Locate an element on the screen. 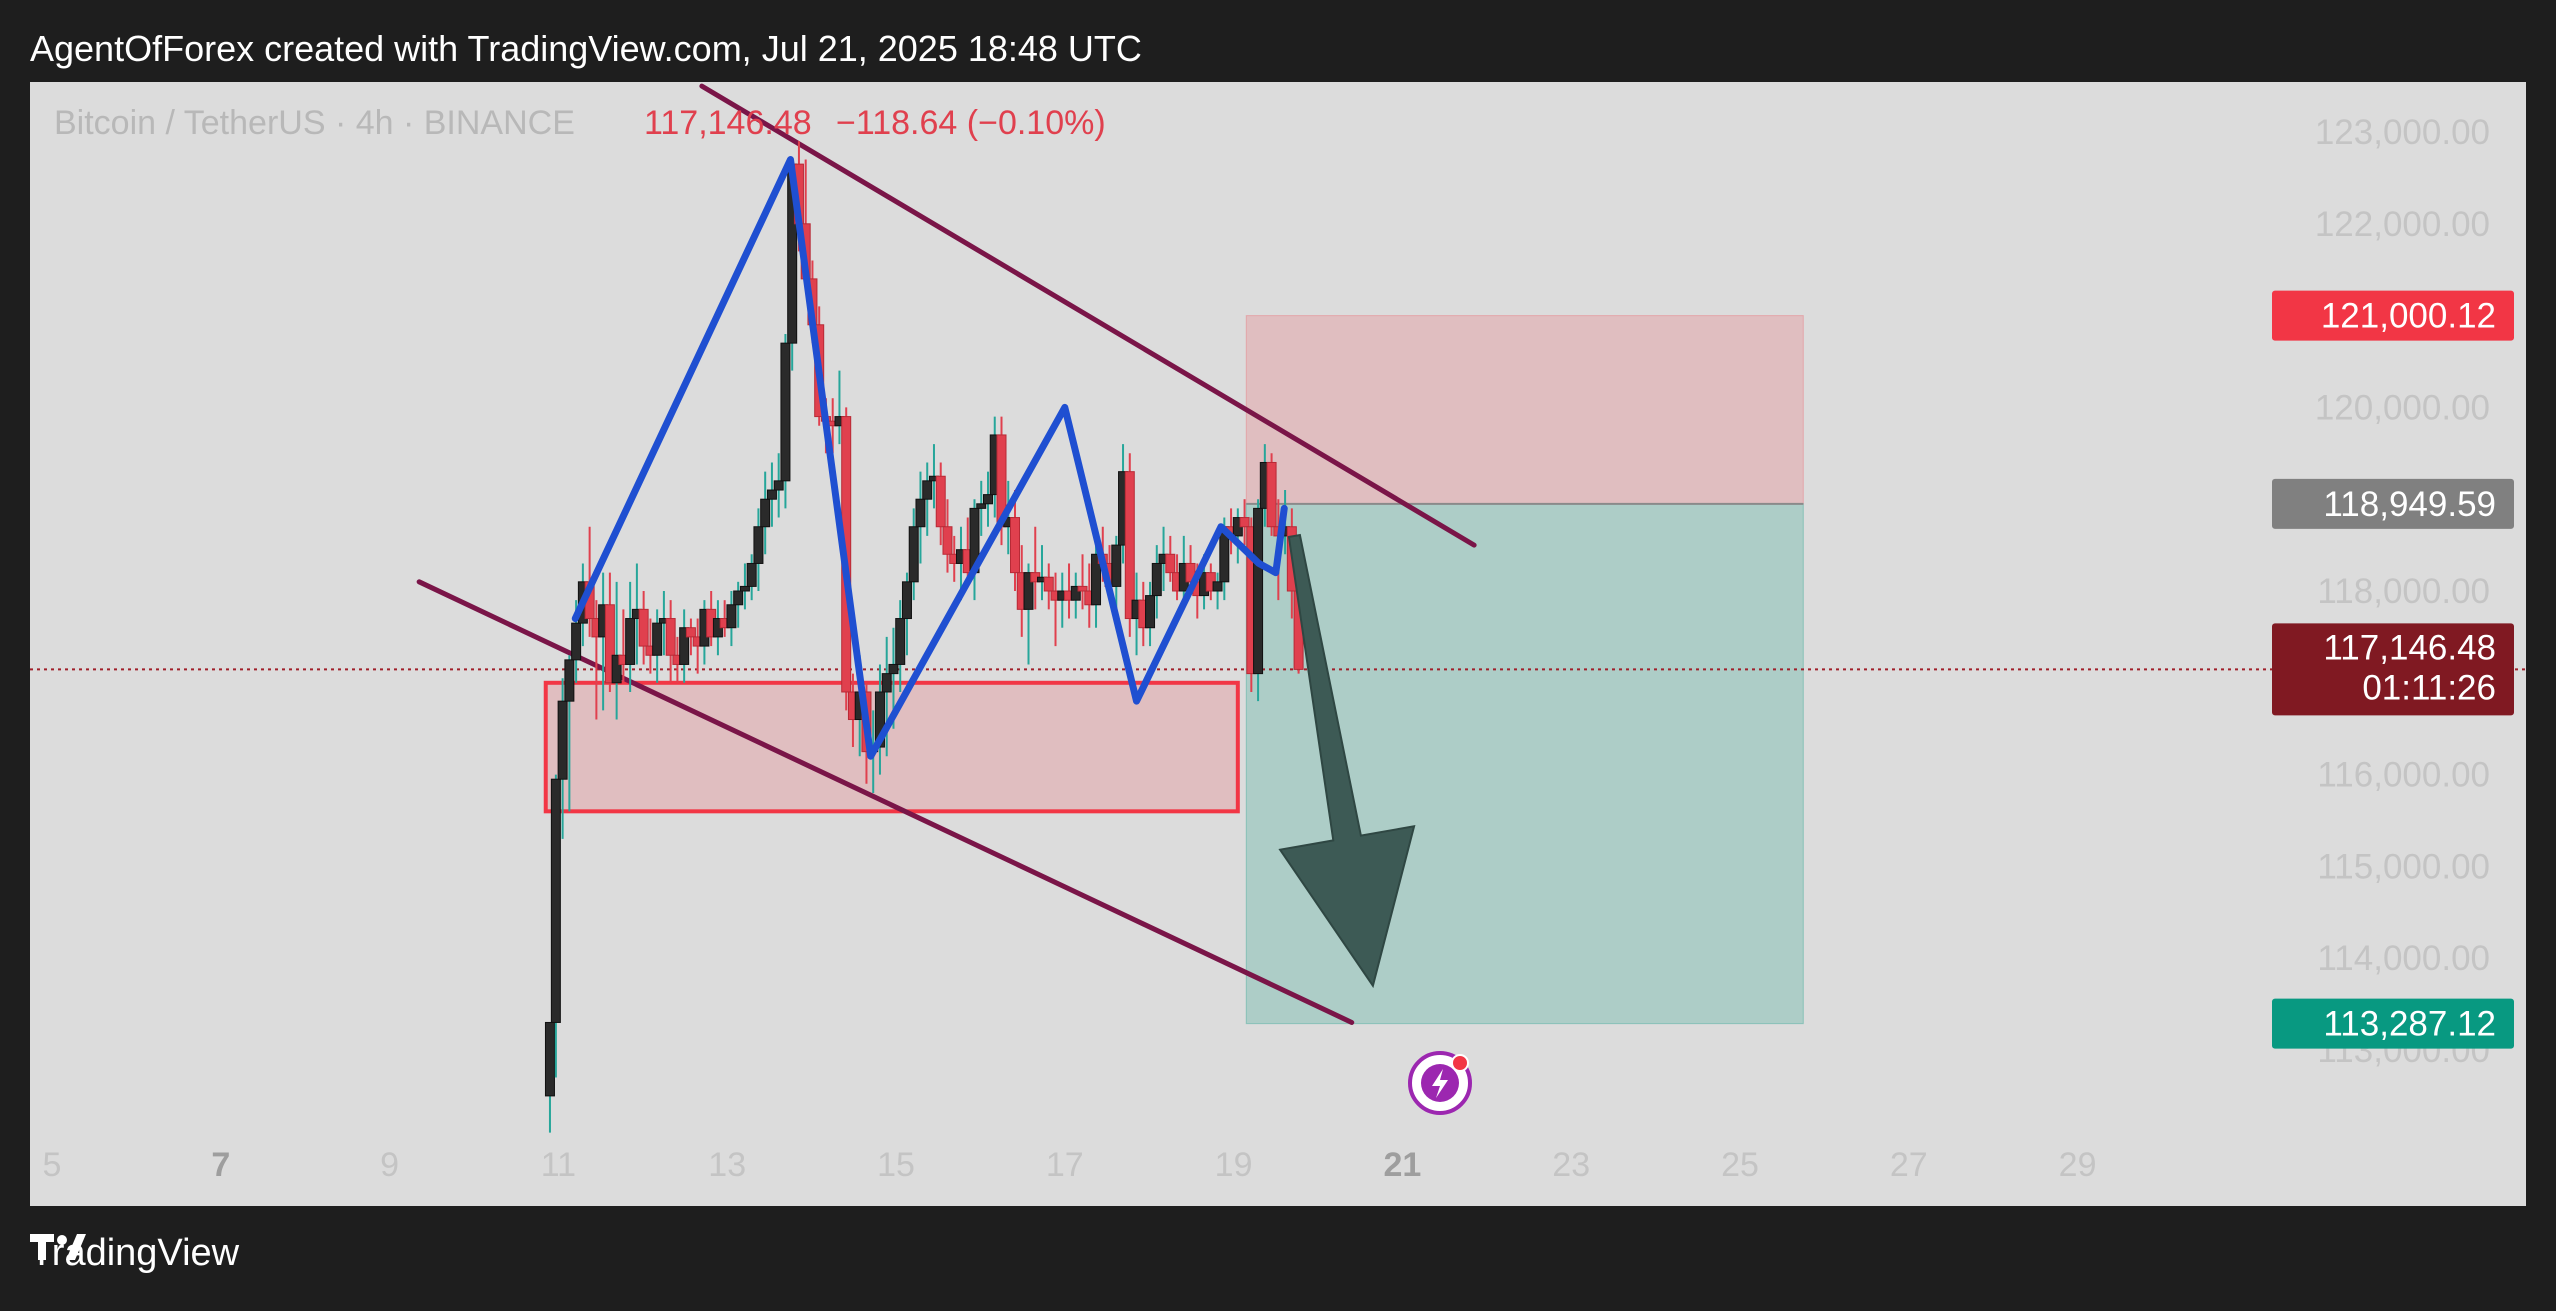  x-axis-tick: 9 is located at coordinates (389, 1165).